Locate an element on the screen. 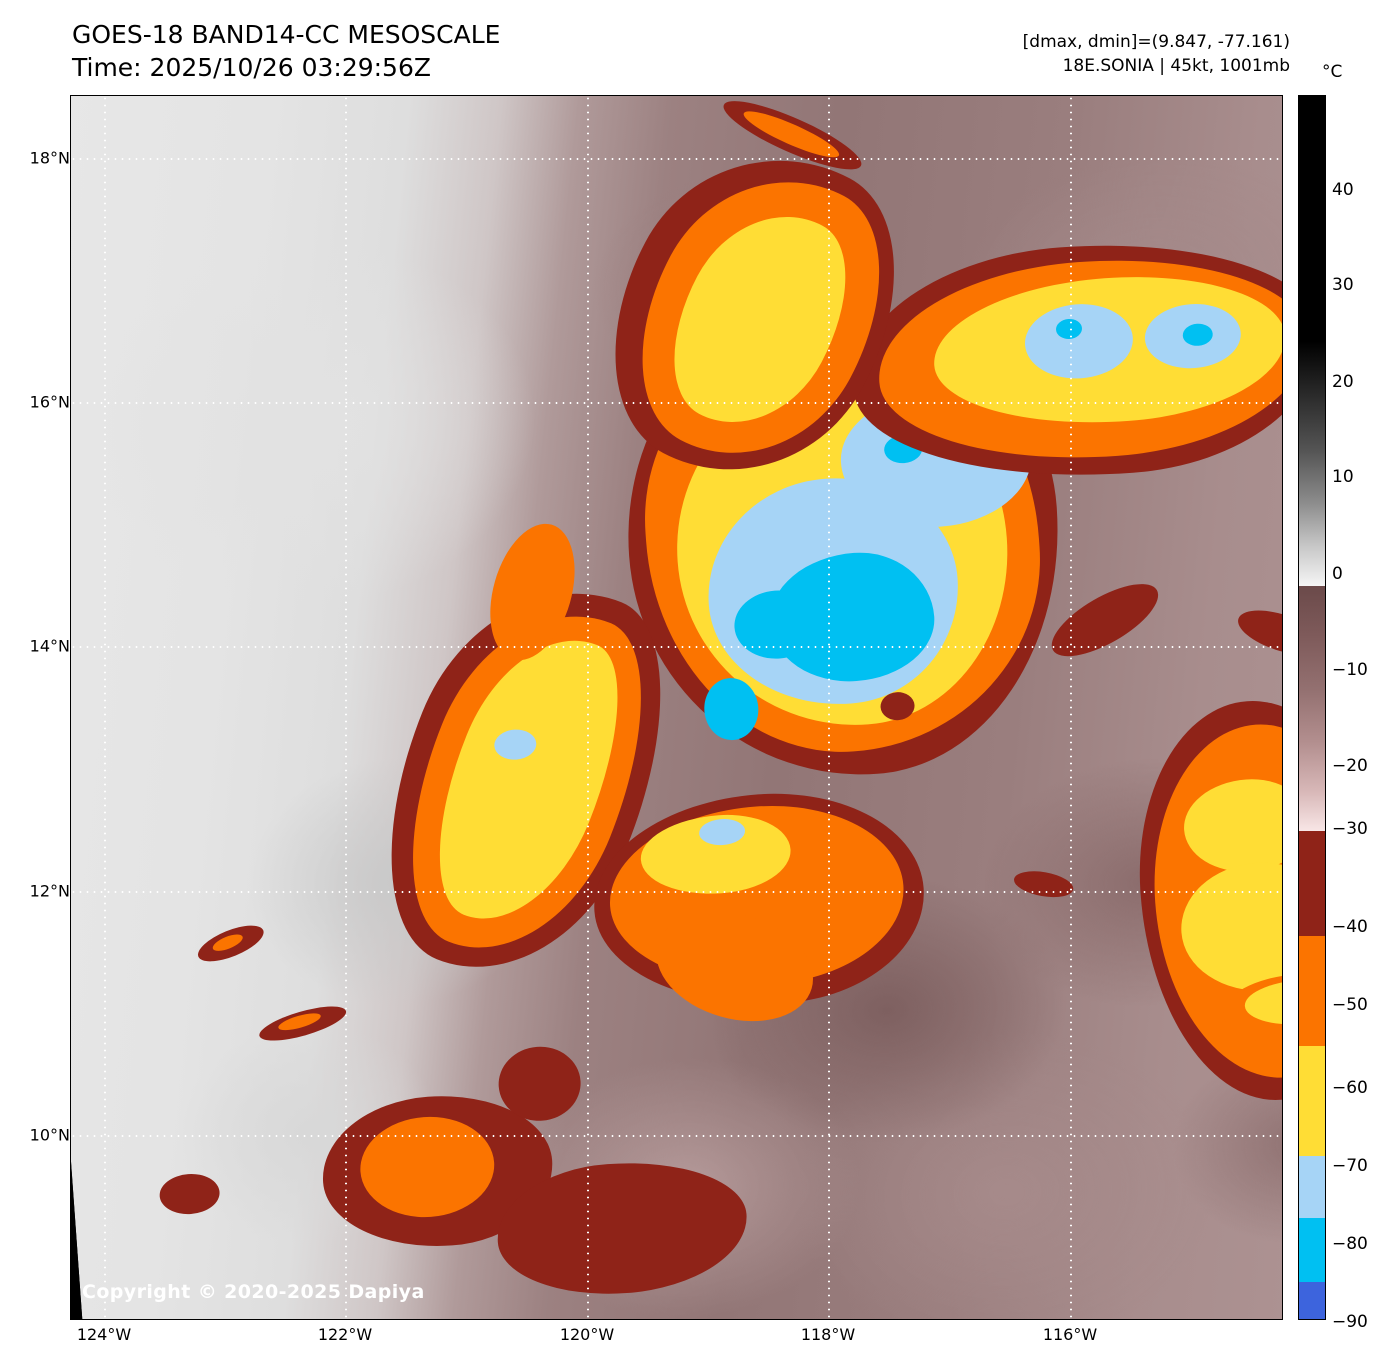 This screenshot has width=1390, height=1359. colorbar-tick-0: 0 is located at coordinates (1337, 574).